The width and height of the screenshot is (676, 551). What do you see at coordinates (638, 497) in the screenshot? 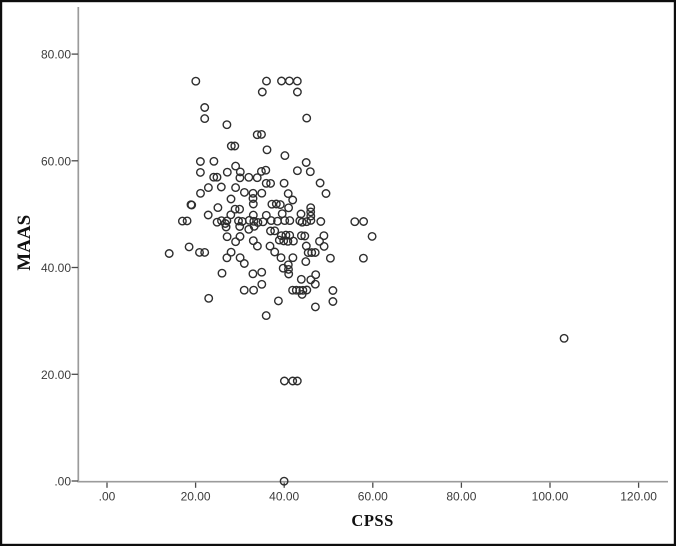
I see `svg-text: 120.00` at bounding box center [638, 497].